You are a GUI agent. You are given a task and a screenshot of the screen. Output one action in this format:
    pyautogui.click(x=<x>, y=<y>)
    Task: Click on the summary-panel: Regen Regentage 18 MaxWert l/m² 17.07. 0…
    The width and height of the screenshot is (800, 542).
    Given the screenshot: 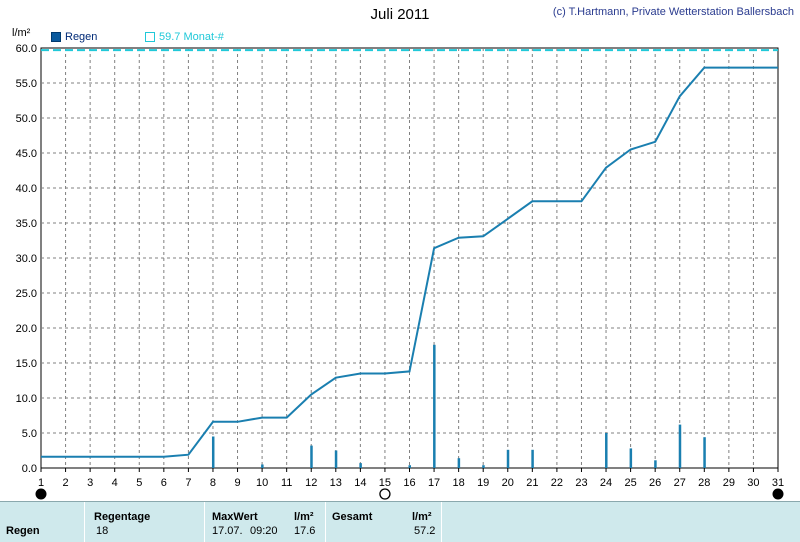 What is the action you would take?
    pyautogui.click(x=400, y=521)
    